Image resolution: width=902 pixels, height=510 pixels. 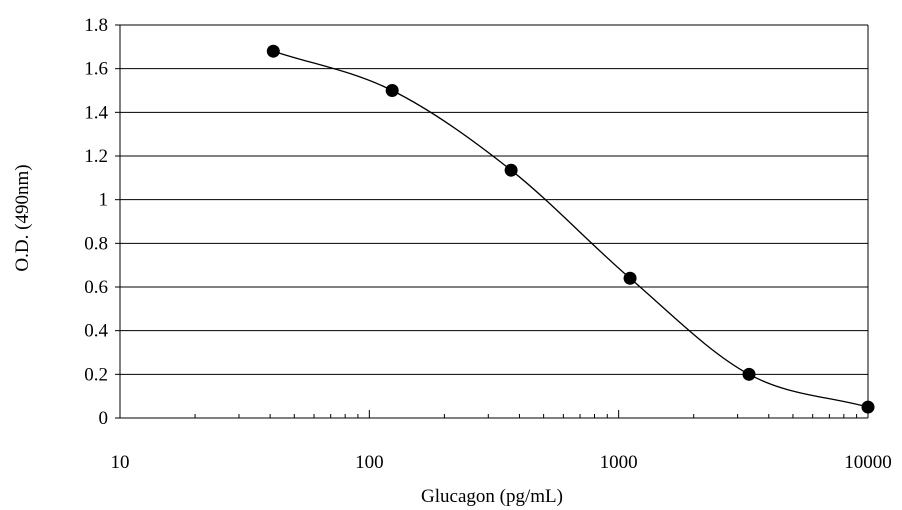 I want to click on y-tick-label: 0.4, so click(x=96, y=331).